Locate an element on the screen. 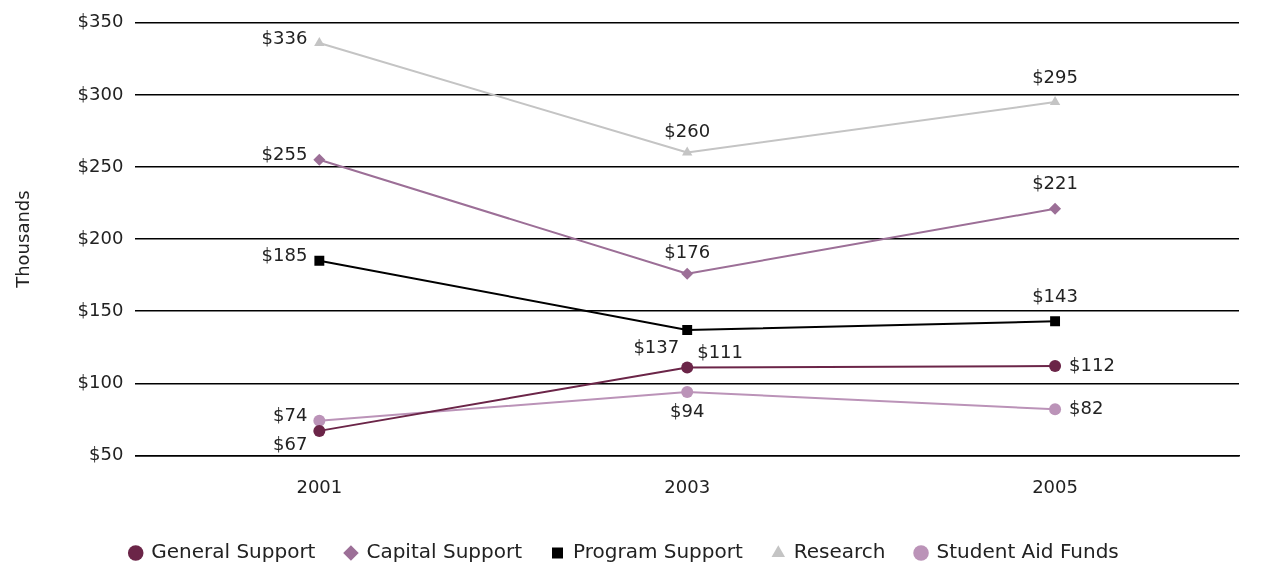 This screenshot has height=573, width=1264. legend-label: Capital Support is located at coordinates (444, 551).